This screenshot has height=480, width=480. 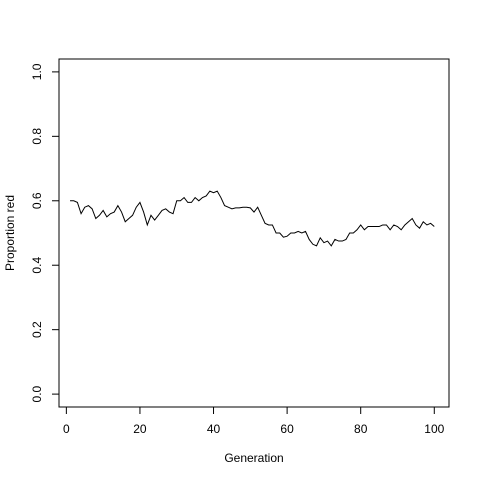 I want to click on x-tick-label: 80, so click(x=361, y=429).